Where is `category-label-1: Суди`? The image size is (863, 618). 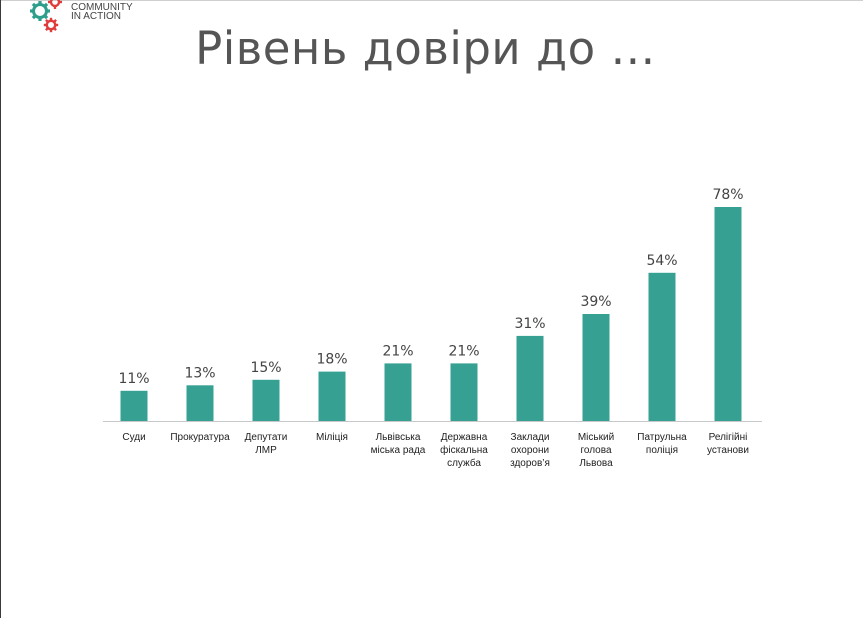
category-label-1: Суди is located at coordinates (133, 437).